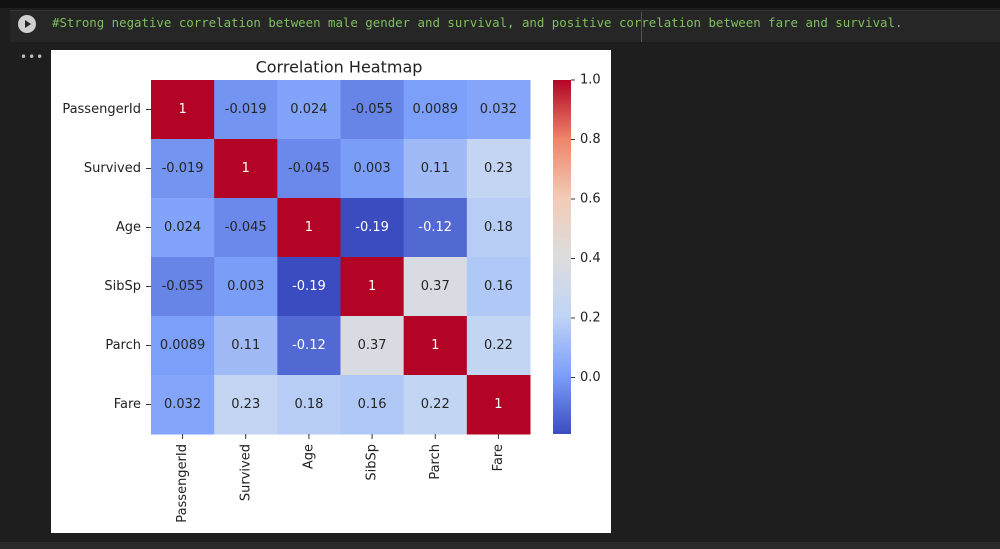 Image resolution: width=1000 pixels, height=549 pixels. I want to click on x-tick-label: Survived, so click(245, 472).